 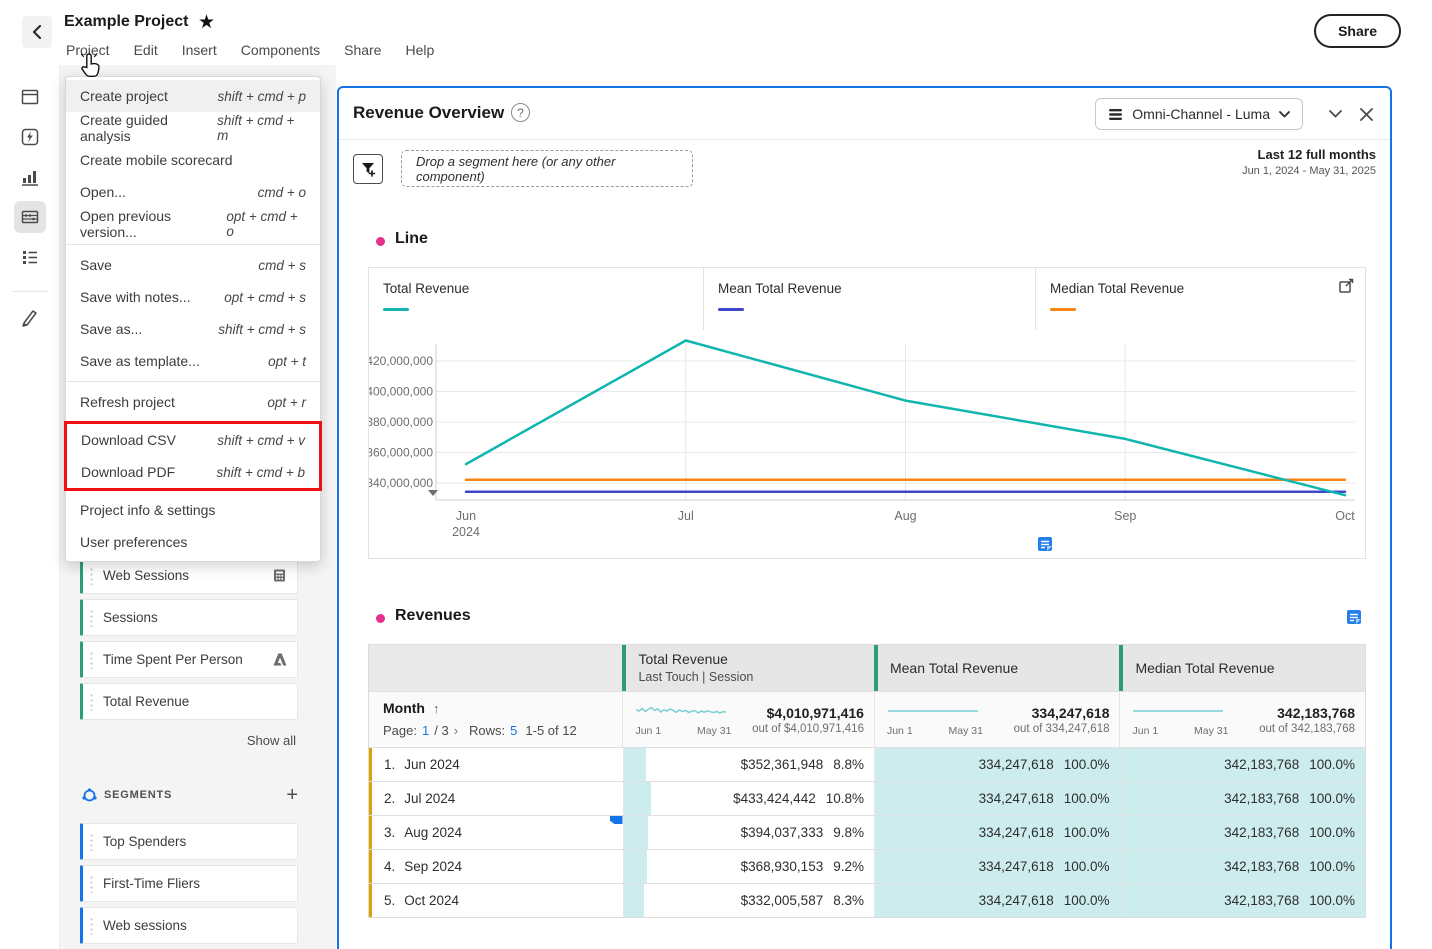 What do you see at coordinates (1116, 114) in the screenshot?
I see `data-view-icon` at bounding box center [1116, 114].